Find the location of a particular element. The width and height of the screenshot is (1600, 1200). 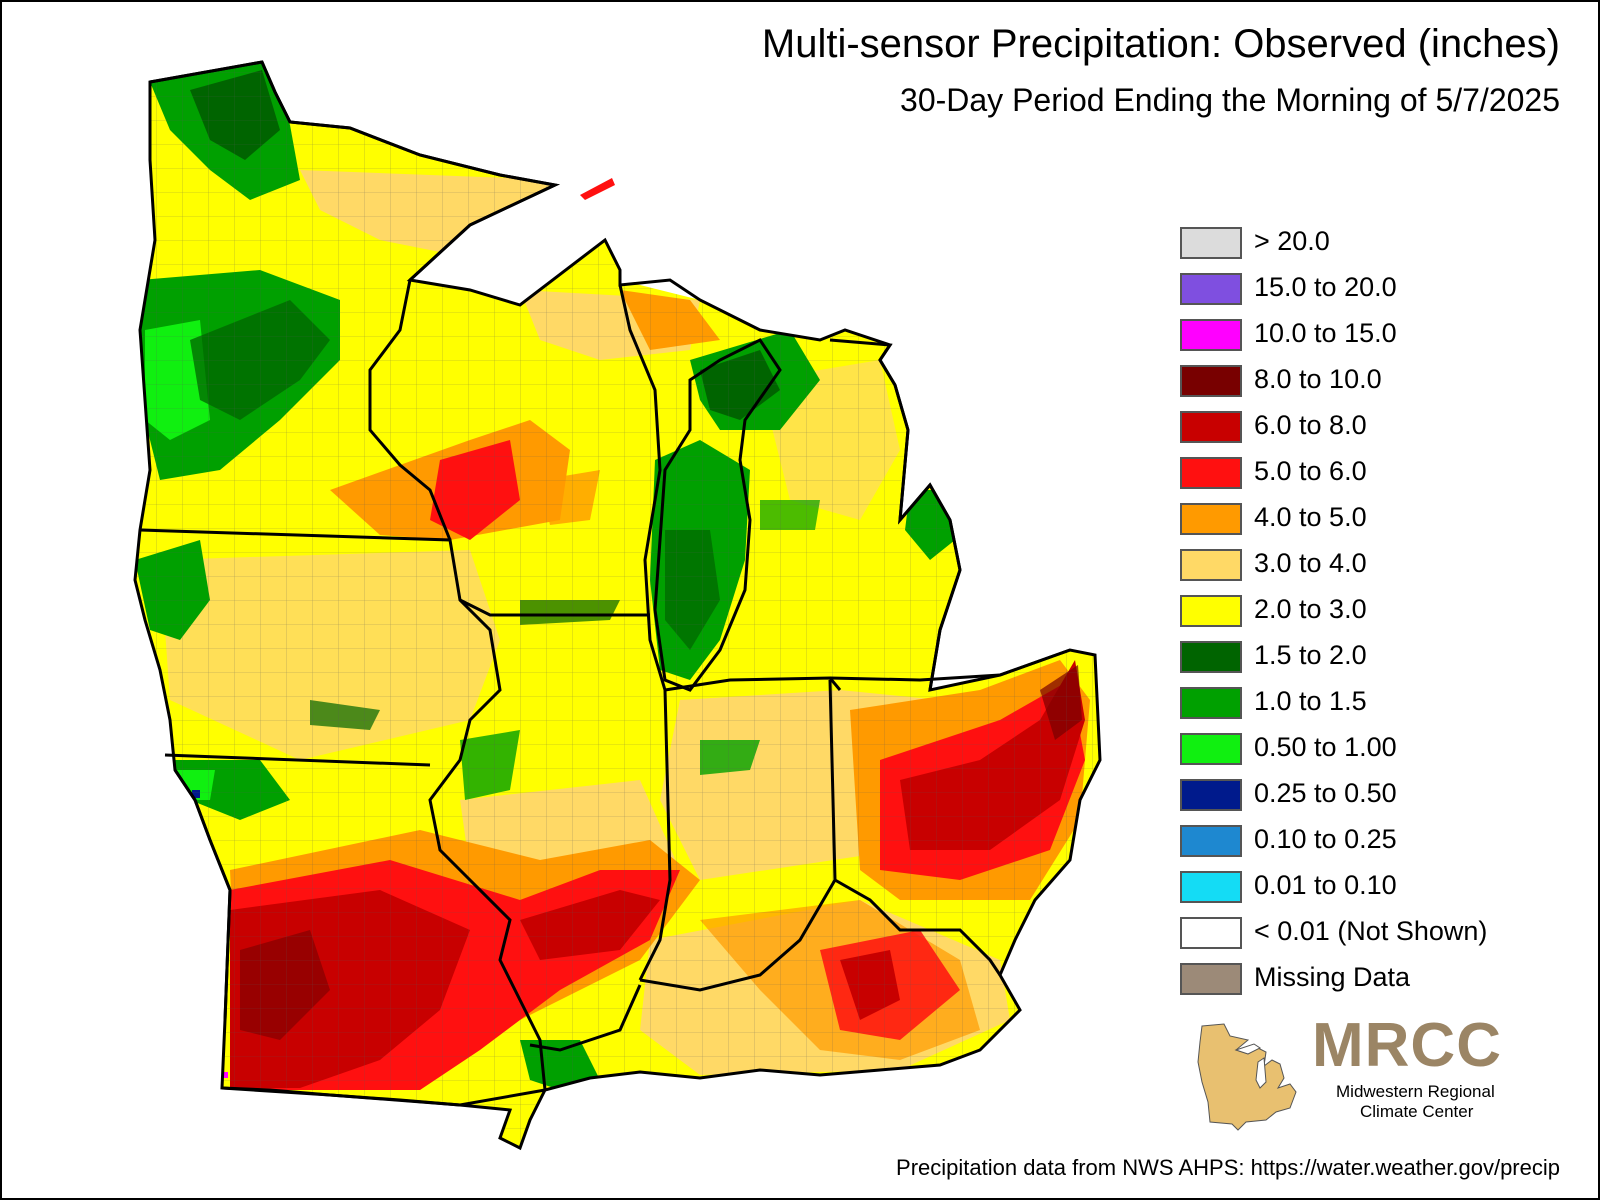

legend-label: 15.0 to 20.0 is located at coordinates (1325, 287).